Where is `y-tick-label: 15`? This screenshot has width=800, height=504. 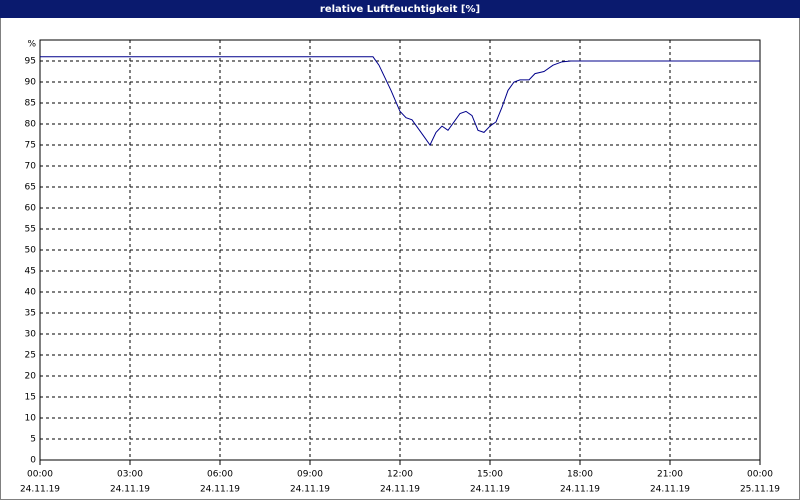 y-tick-label: 15 is located at coordinates (30, 398).